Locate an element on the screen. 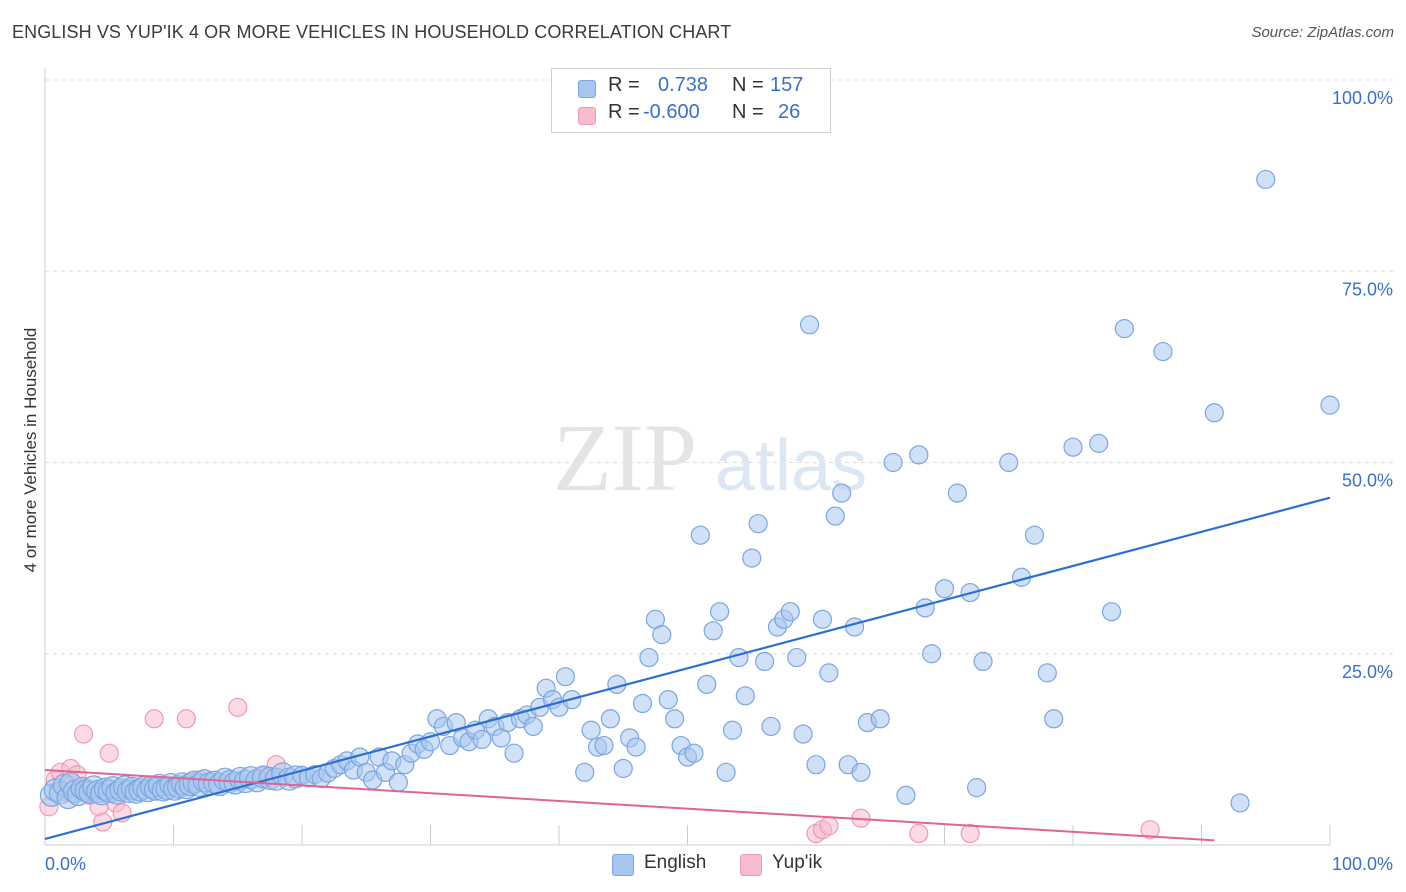 The width and height of the screenshot is (1406, 892). english-r-value: 0.738 is located at coordinates (683, 85).